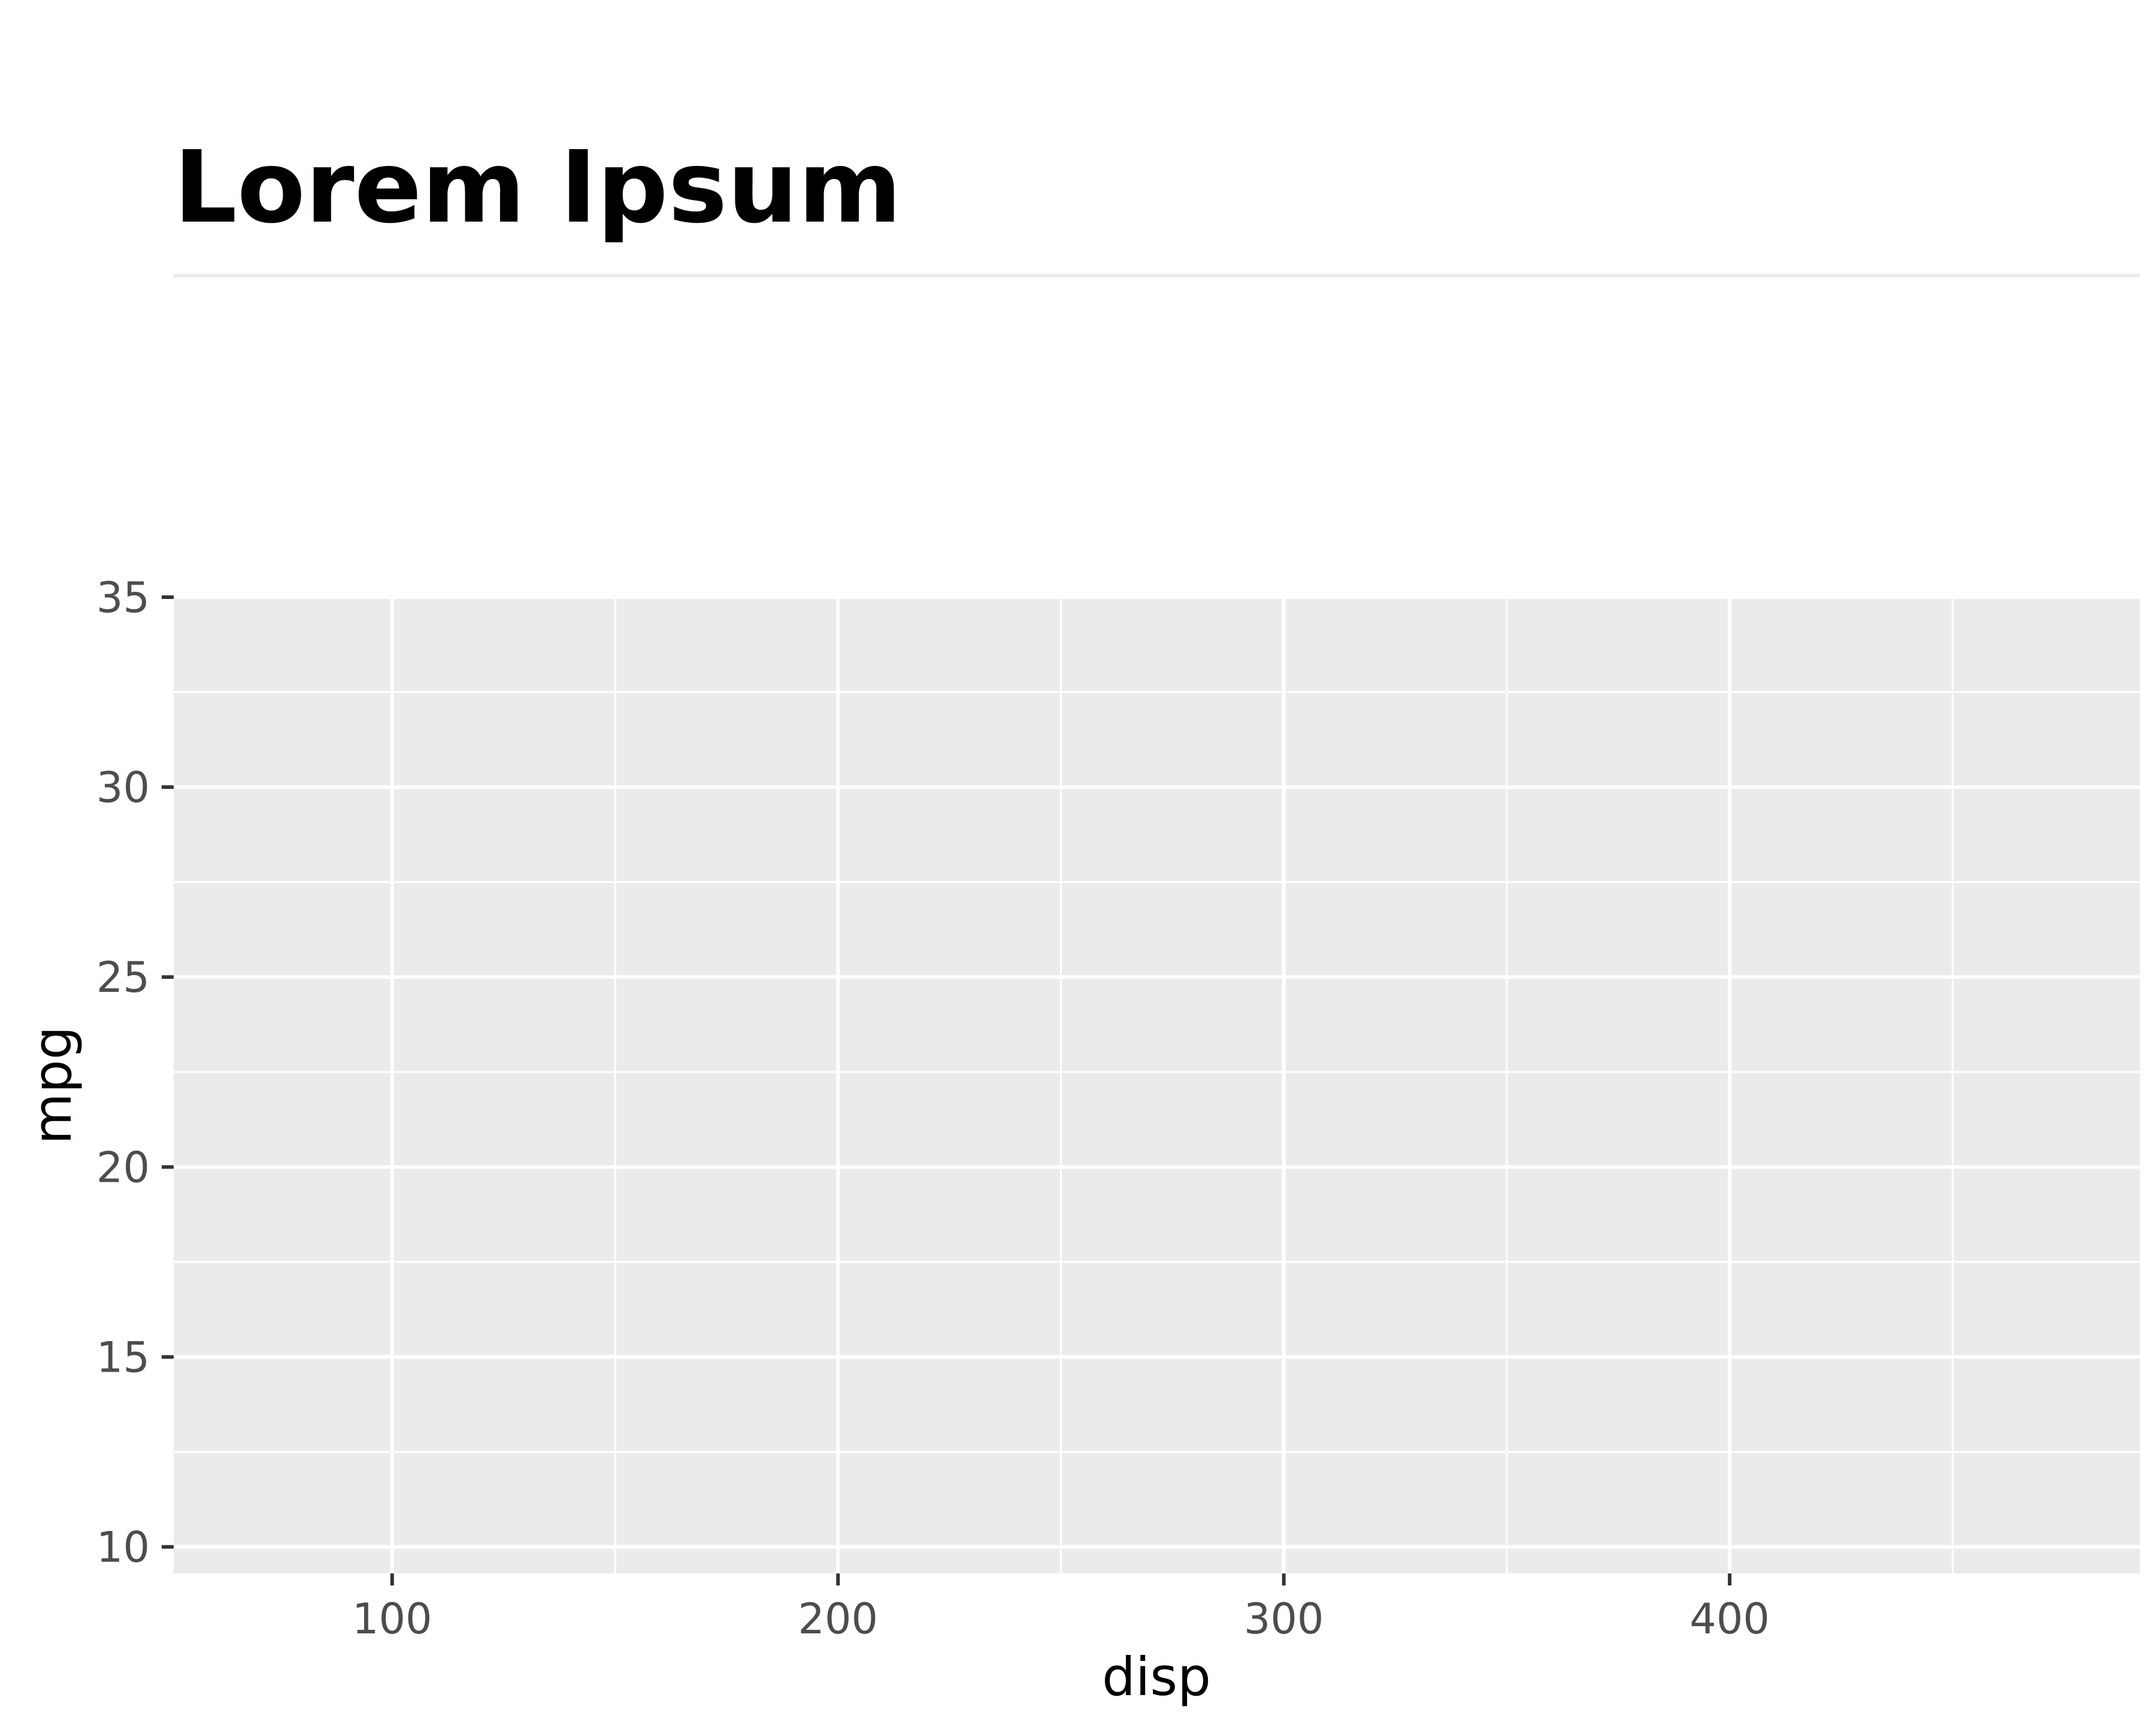 This screenshot has width=2156, height=1725. I want to click on x-axis: 100 200 300 400, so click(1061, 1608).